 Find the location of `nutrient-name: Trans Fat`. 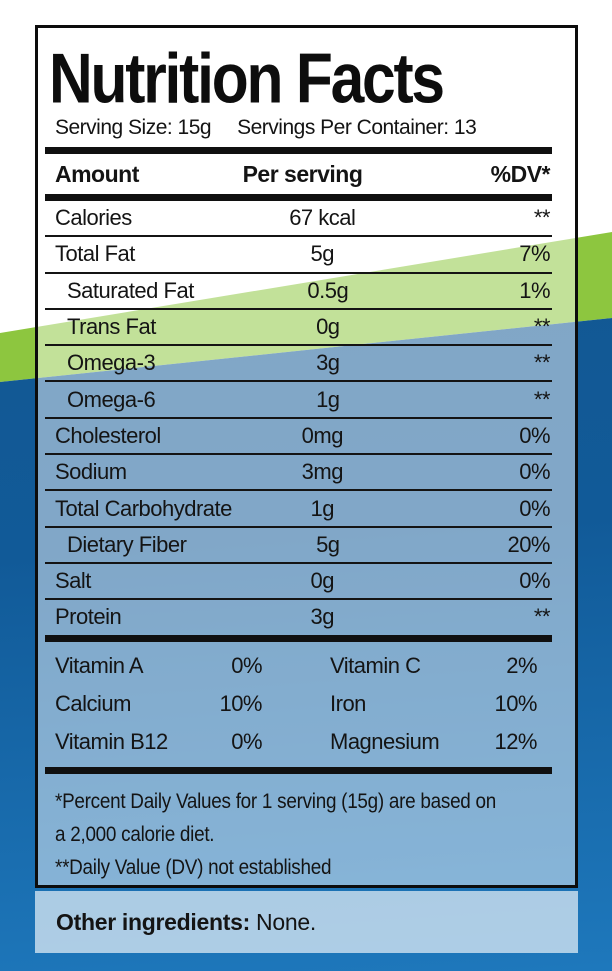

nutrient-name: Trans Fat is located at coordinates (111, 327).